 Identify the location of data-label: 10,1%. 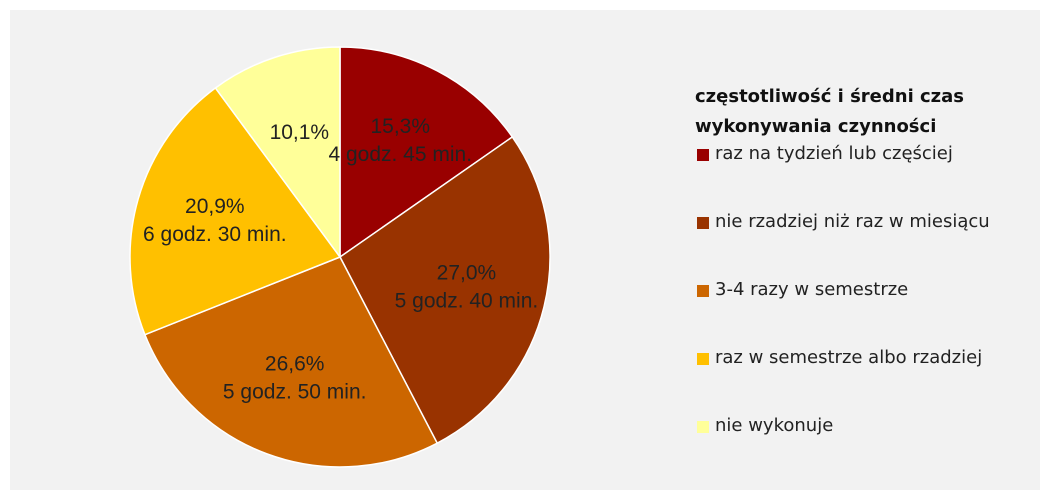
(300, 132).